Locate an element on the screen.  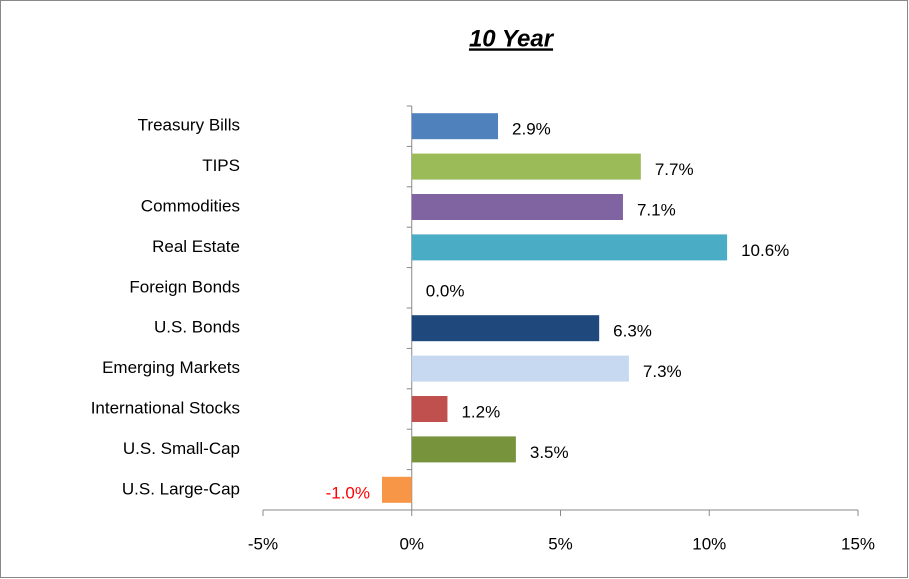
y-tick-label: Emerging Markets is located at coordinates (171, 367).